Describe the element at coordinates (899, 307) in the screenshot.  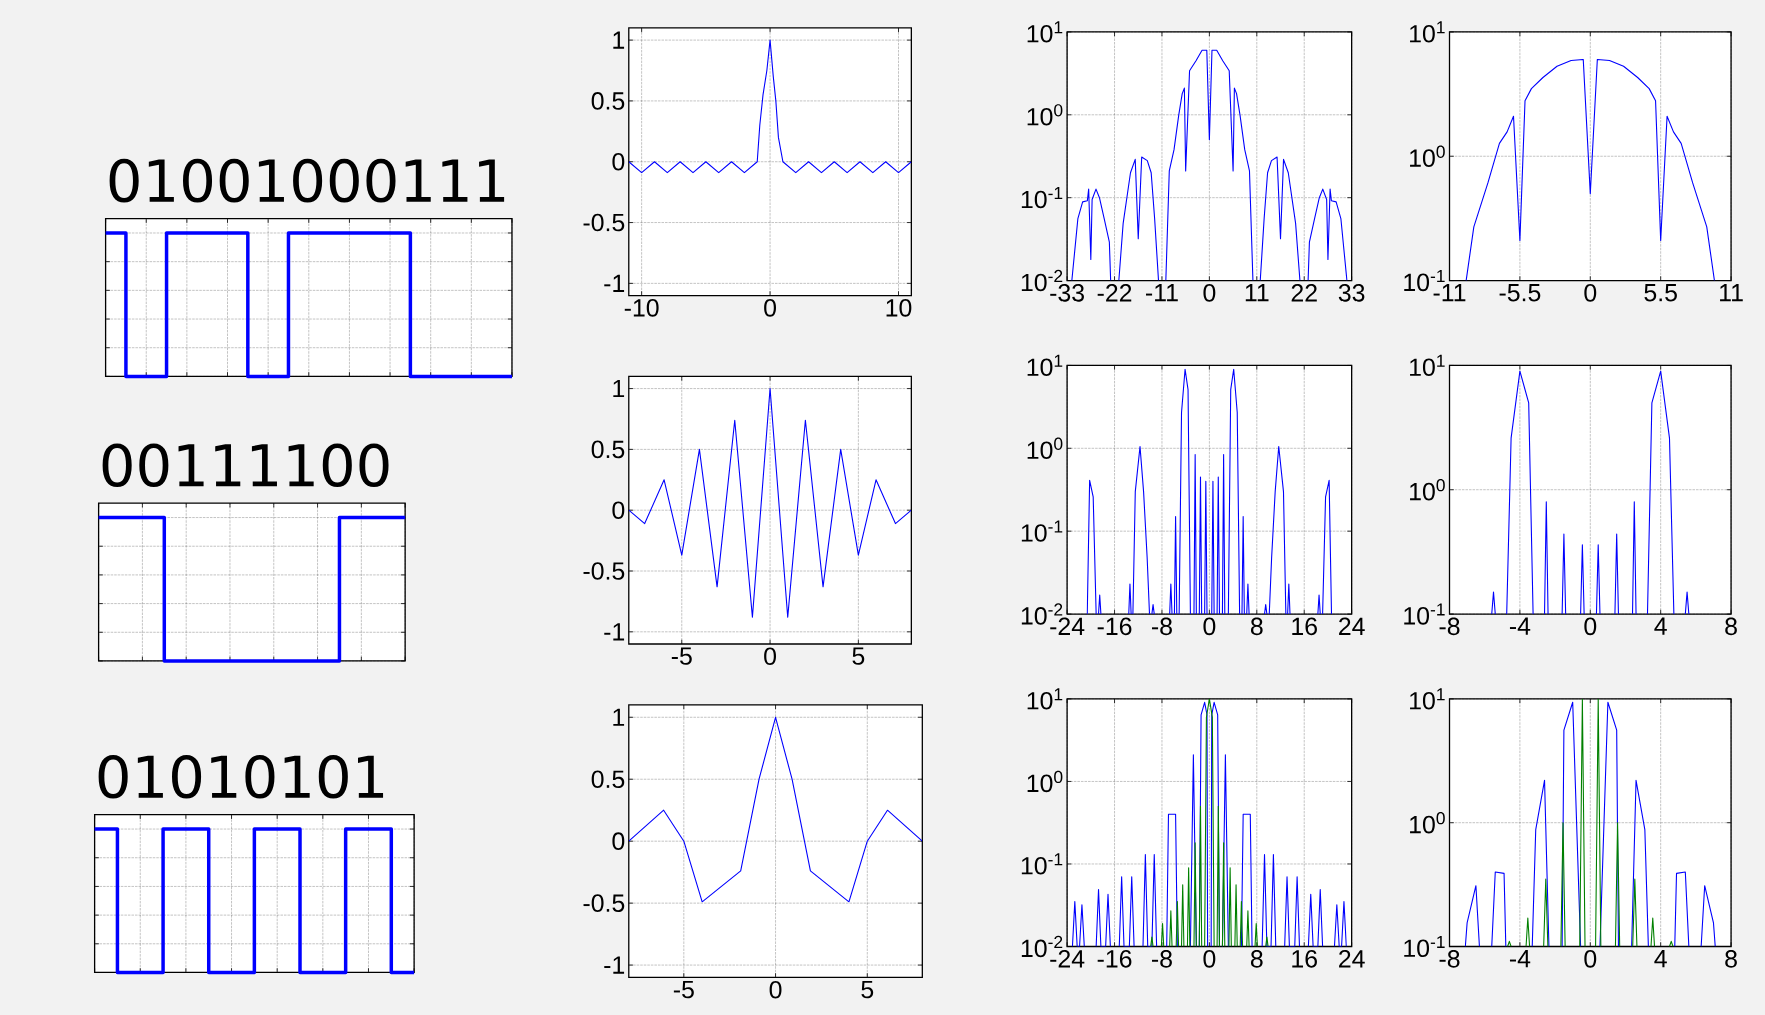
I see `x-tick-label: 10` at that location.